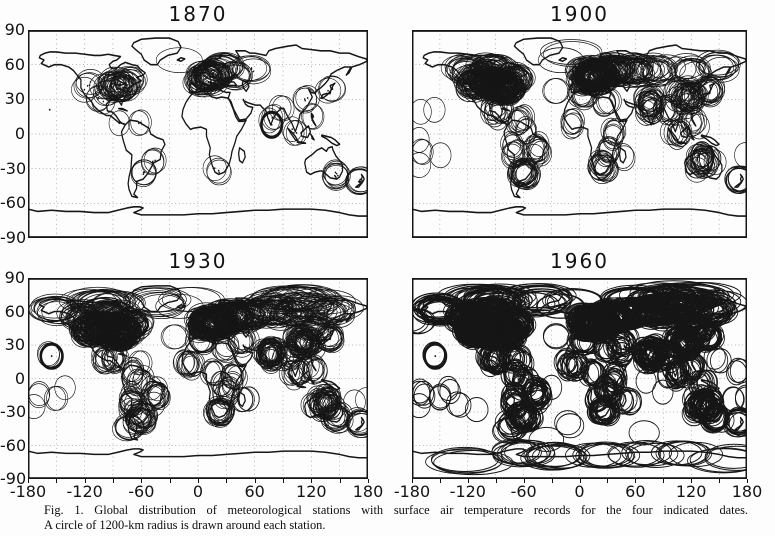 The image size is (775, 536). Describe the element at coordinates (579, 261) in the screenshot. I see `panel-title-1960: 1960` at that location.